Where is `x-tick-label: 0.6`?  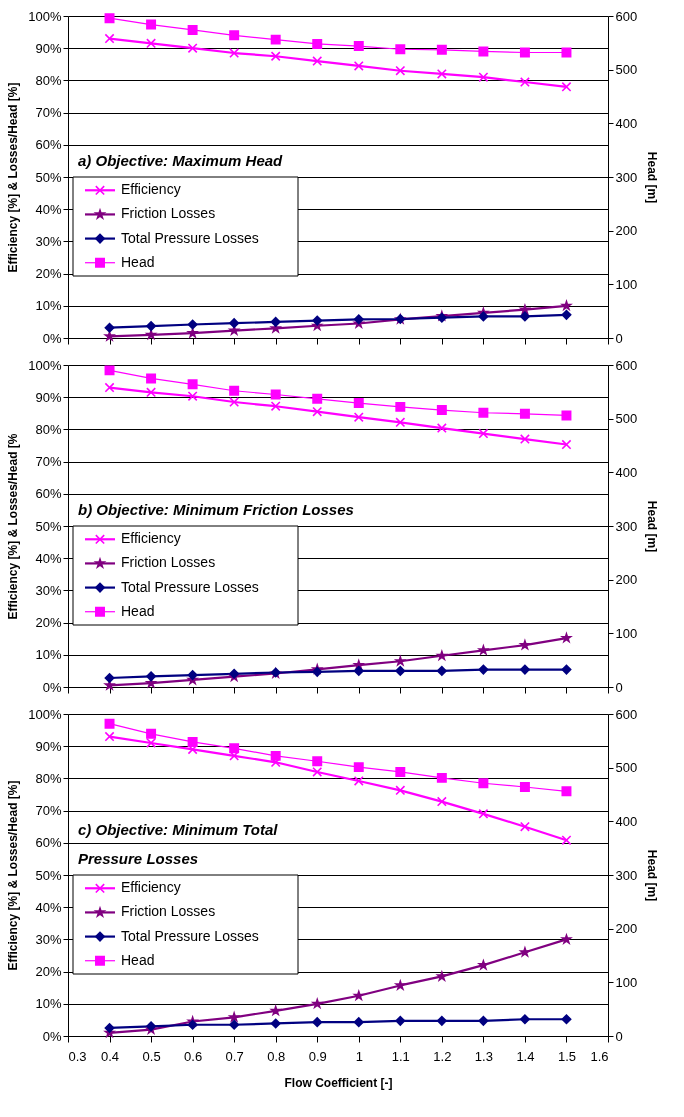
x-tick-label: 0.6 is located at coordinates (193, 1056).